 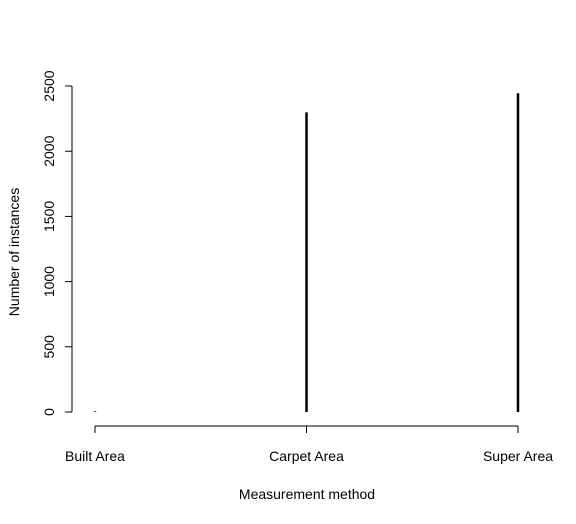 What do you see at coordinates (95, 456) in the screenshot?
I see `x-tick-label: Built Area` at bounding box center [95, 456].